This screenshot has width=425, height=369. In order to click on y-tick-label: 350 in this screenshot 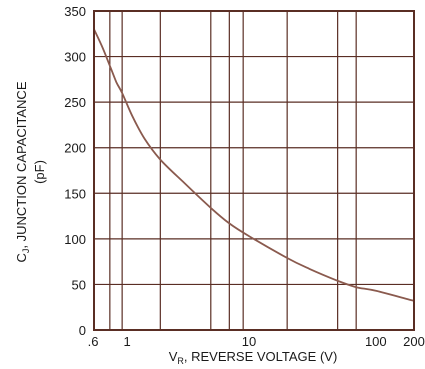, I will do `click(75, 11)`.